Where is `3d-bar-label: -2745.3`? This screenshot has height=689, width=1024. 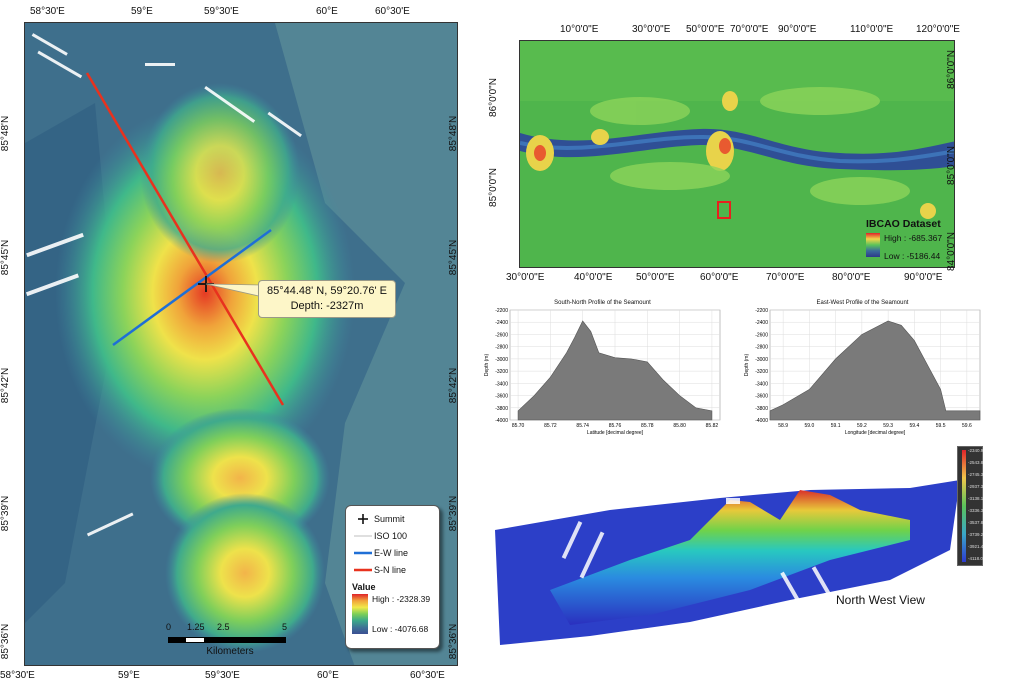
3d-bar-label: -2745.3 is located at coordinates (976, 474).